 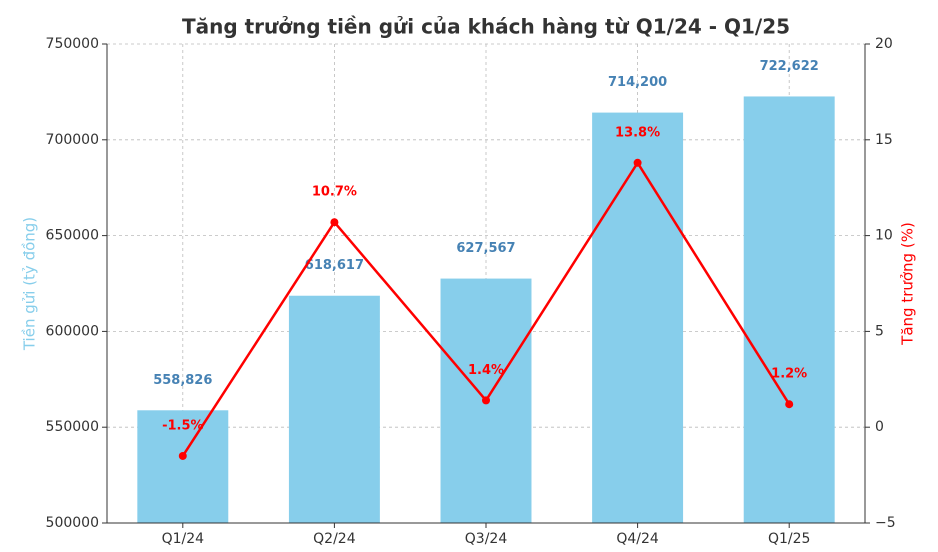 I want to click on x-tick-label: Q4/24, so click(x=637, y=539).